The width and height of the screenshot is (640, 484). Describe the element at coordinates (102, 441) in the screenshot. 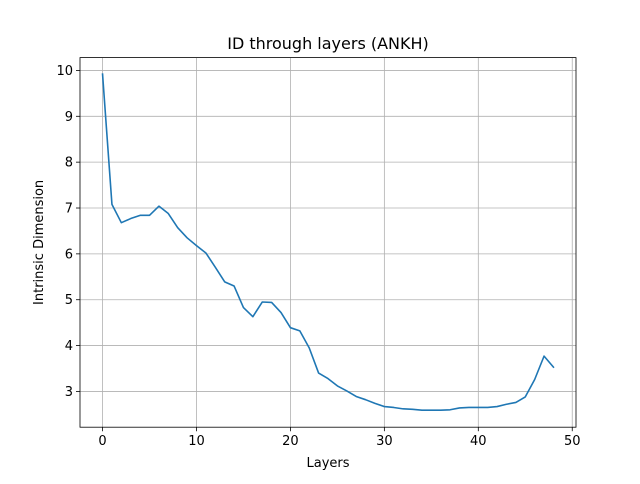

I see `x-tick-label: 0` at that location.